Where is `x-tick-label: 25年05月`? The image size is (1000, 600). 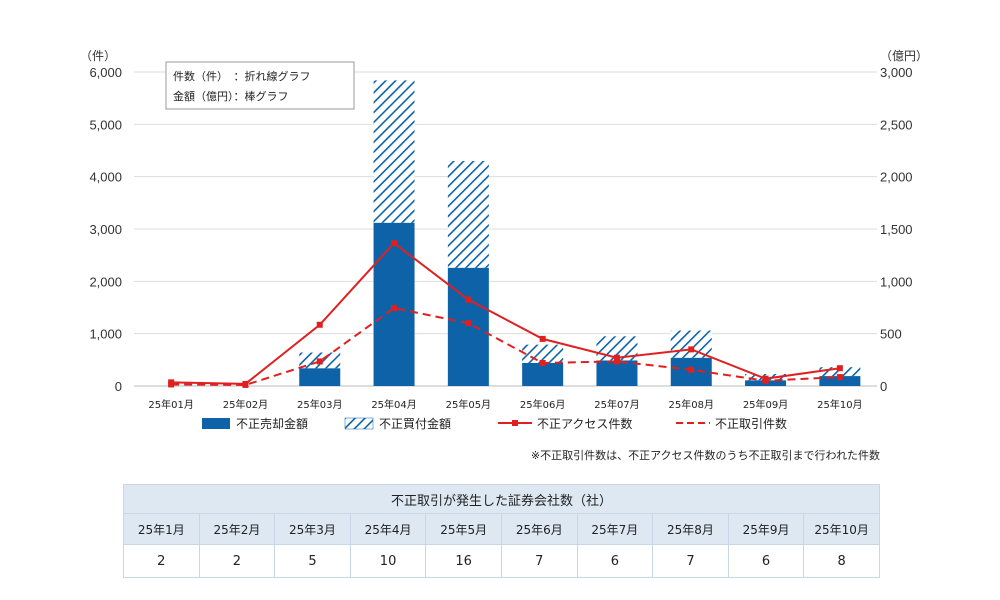 x-tick-label: 25年05月 is located at coordinates (468, 404).